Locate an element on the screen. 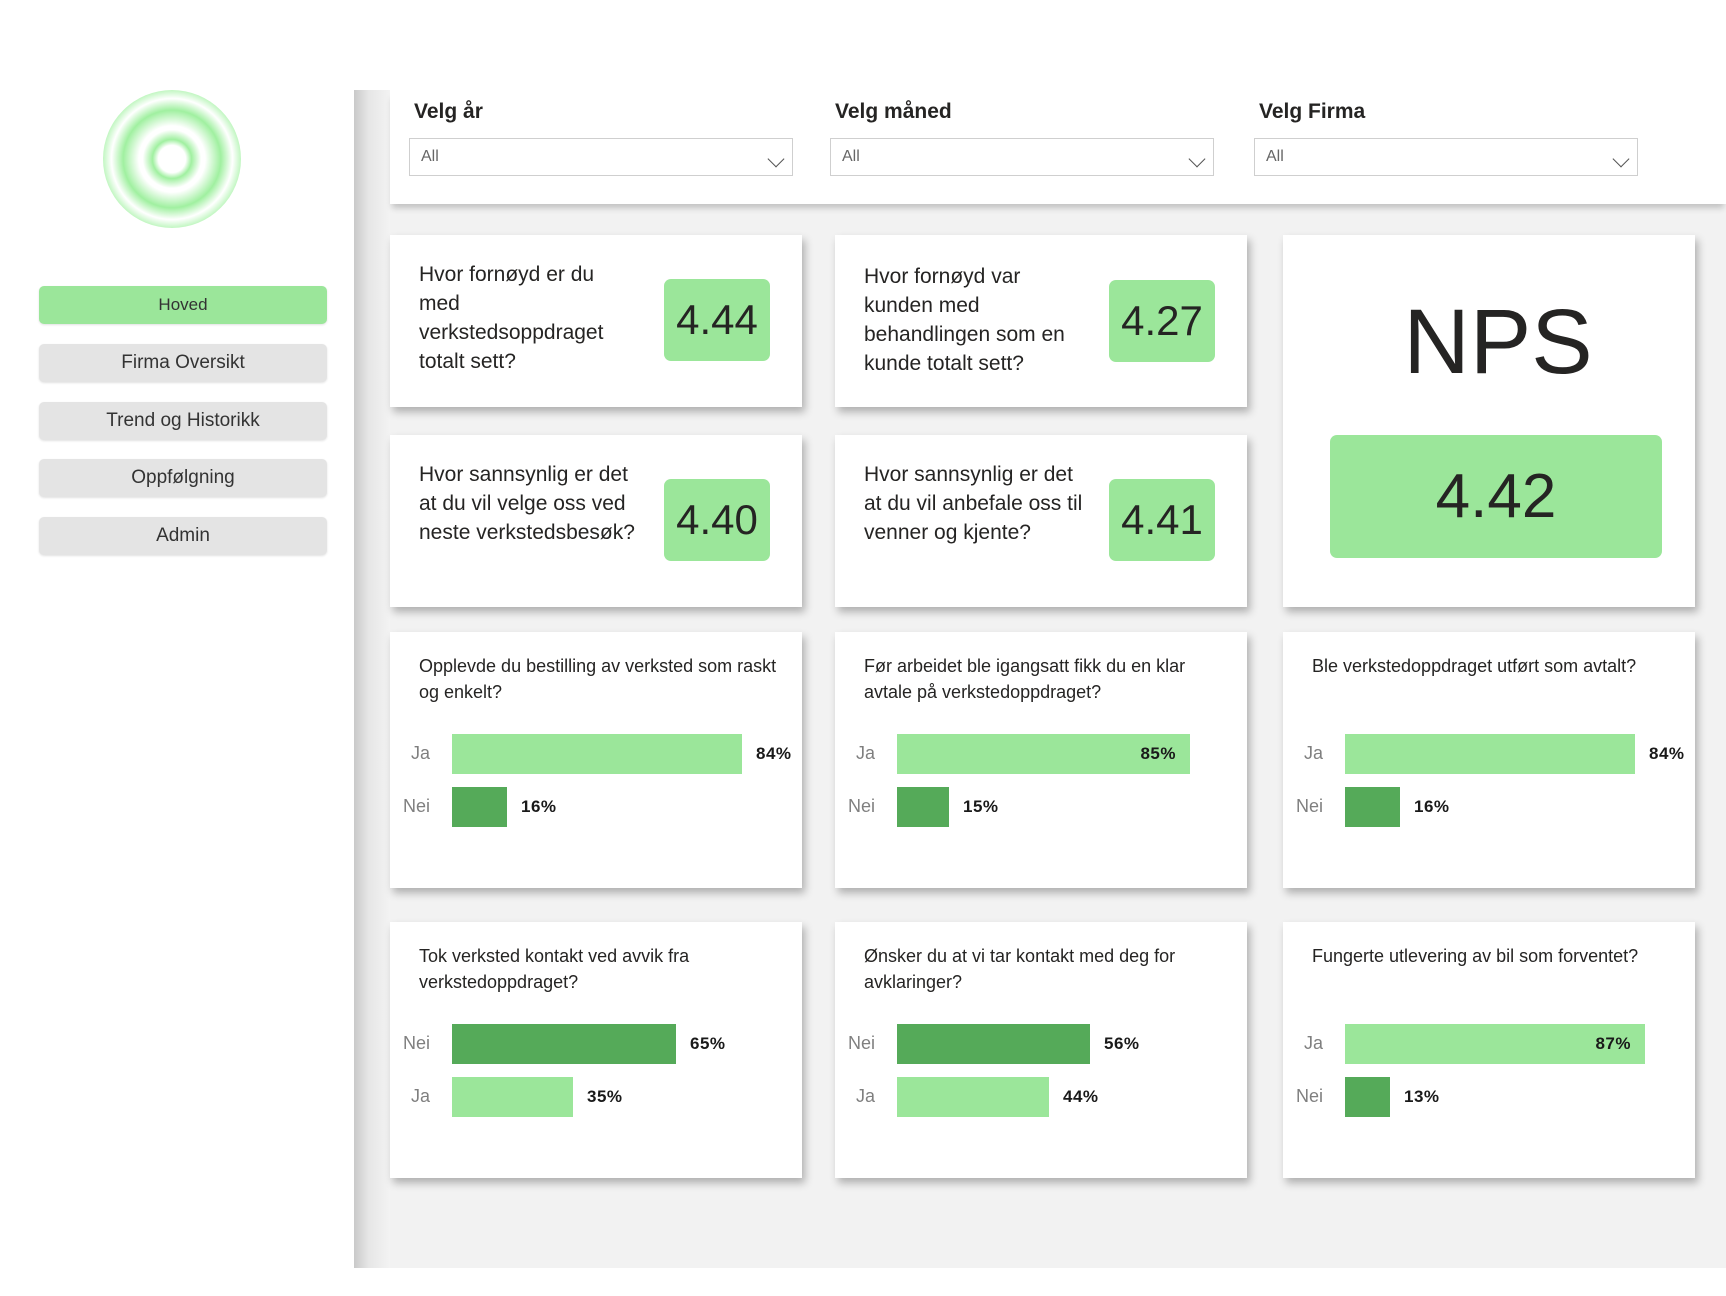 This screenshot has width=1726, height=1296. kpi-value: 4.44 is located at coordinates (717, 320).